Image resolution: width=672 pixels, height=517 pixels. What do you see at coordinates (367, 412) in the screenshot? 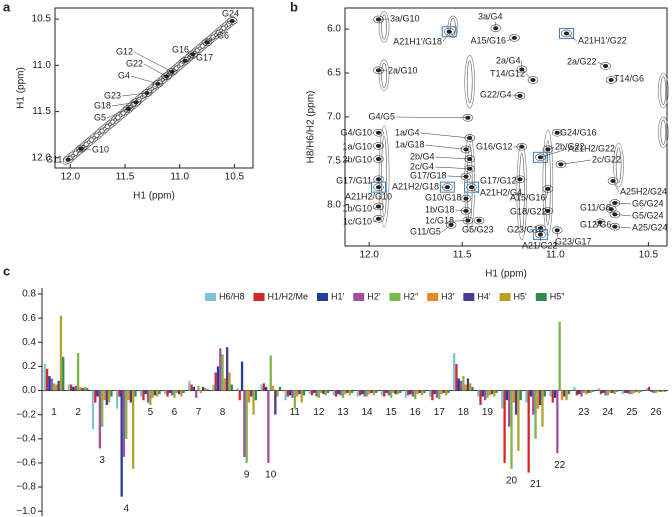
I see `category-label: 14` at bounding box center [367, 412].